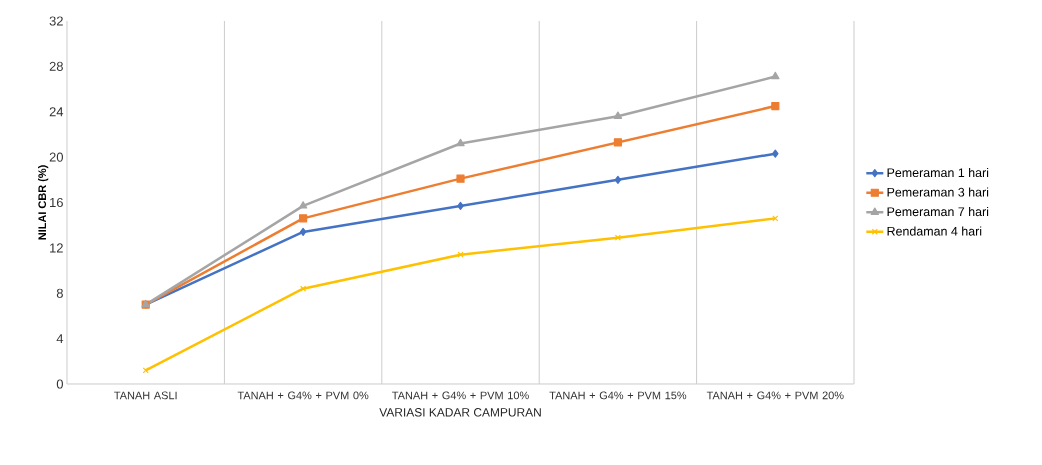 The height and width of the screenshot is (465, 1042). I want to click on y-tick-label: 20, so click(56, 157).